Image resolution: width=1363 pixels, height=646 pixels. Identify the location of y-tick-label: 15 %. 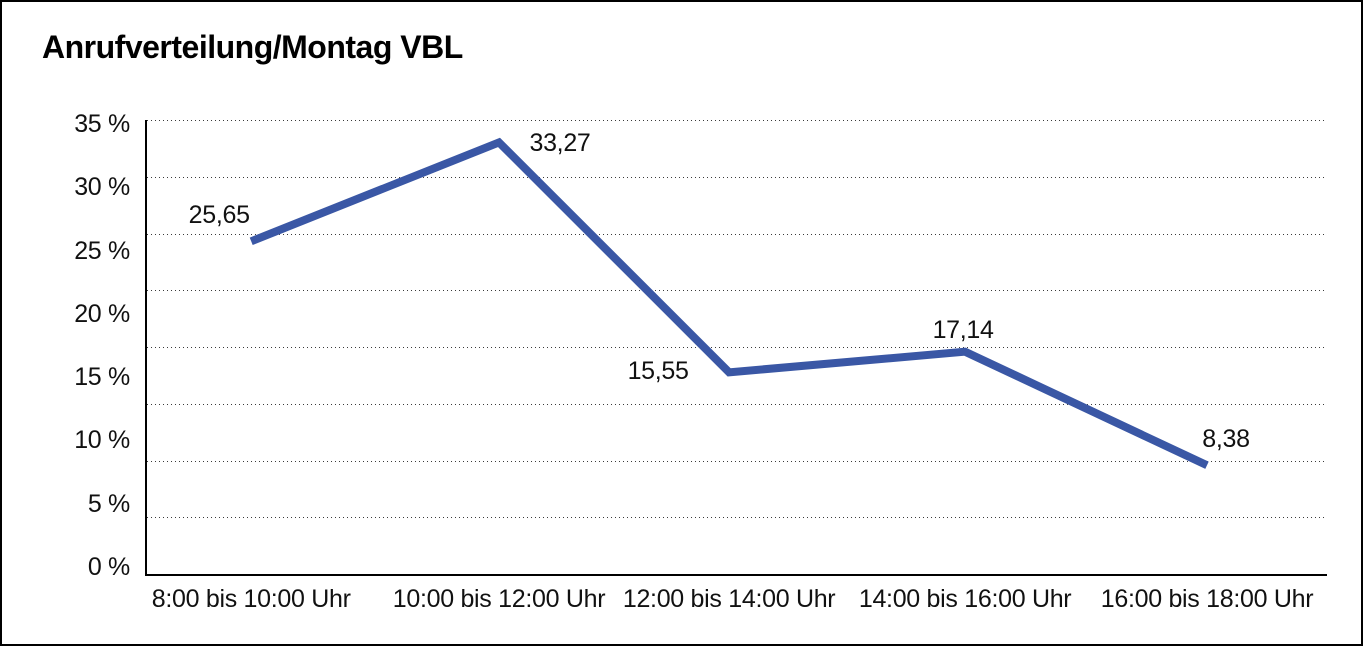
(102, 377).